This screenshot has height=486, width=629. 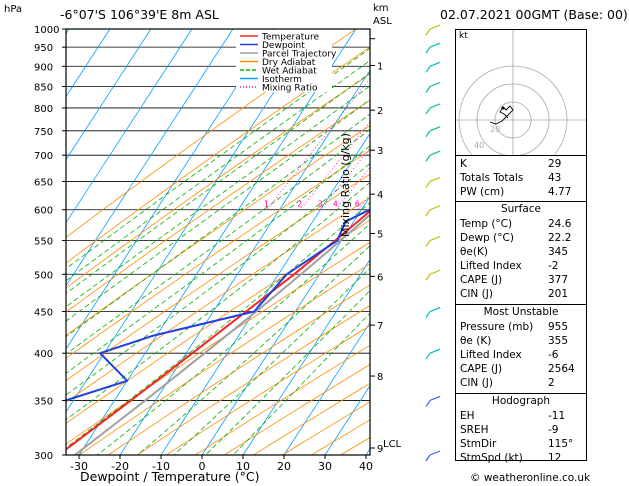 I want to click on footer-credit: © weatheronline.co.uk, so click(x=530, y=478).